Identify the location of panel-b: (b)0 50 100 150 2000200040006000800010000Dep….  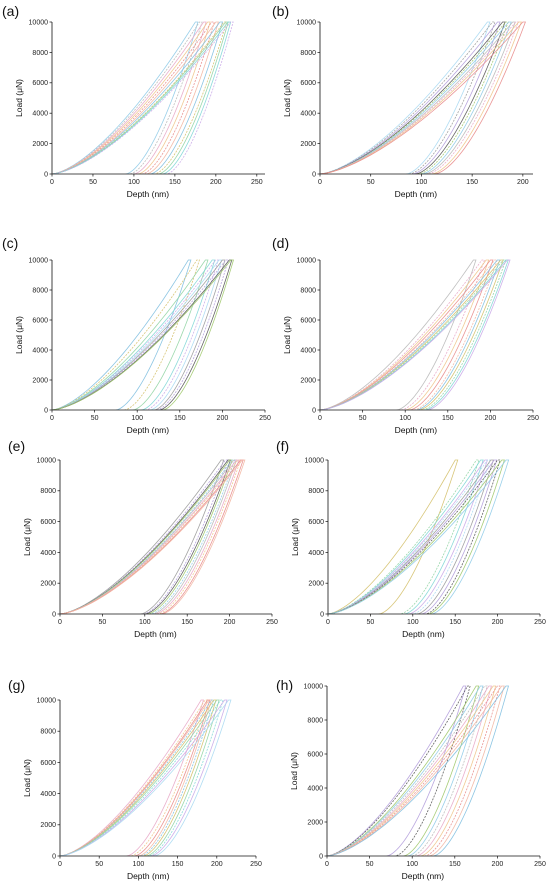
(402, 101).